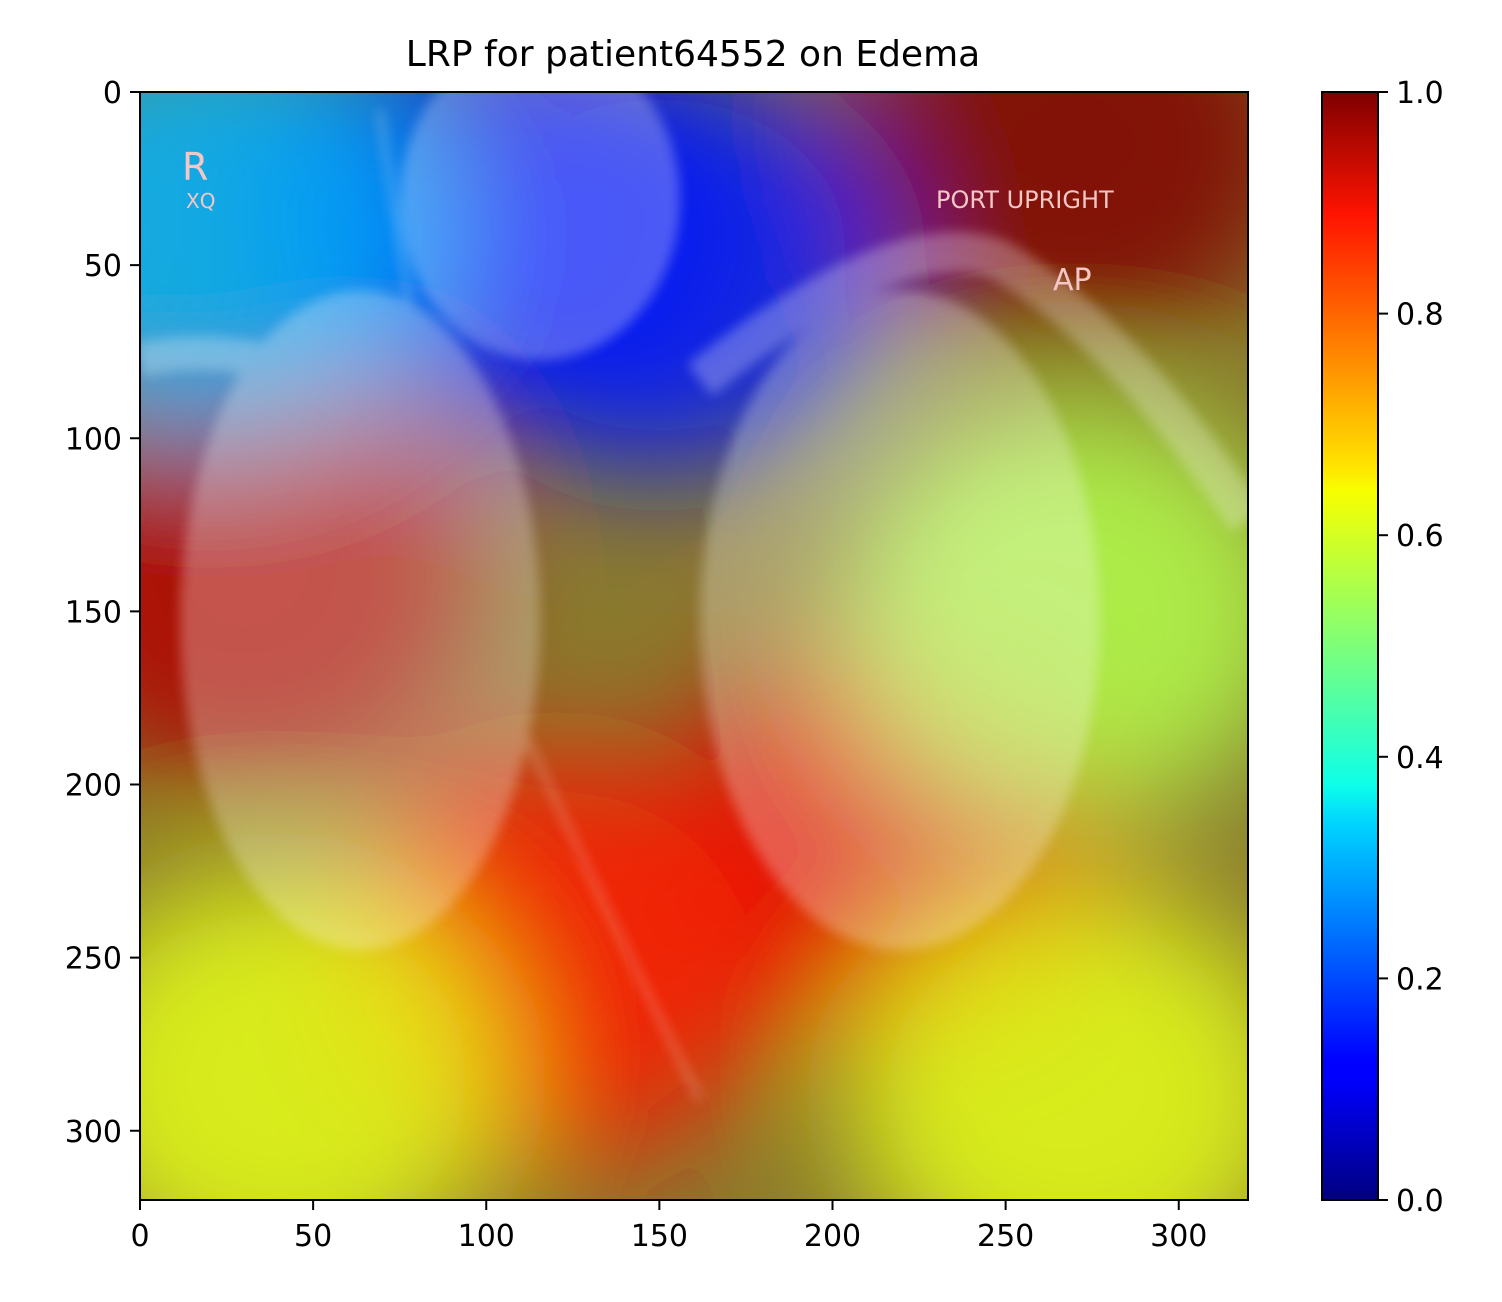  I want to click on y-axis: 0 50 100 150 200 250 300, so click(102, 613).